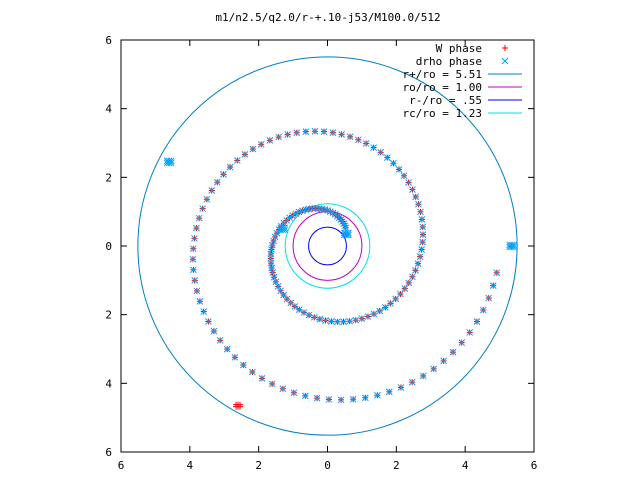 The image size is (640, 480). What do you see at coordinates (121, 465) in the screenshot?
I see `x-tick-label-0: 6` at bounding box center [121, 465].